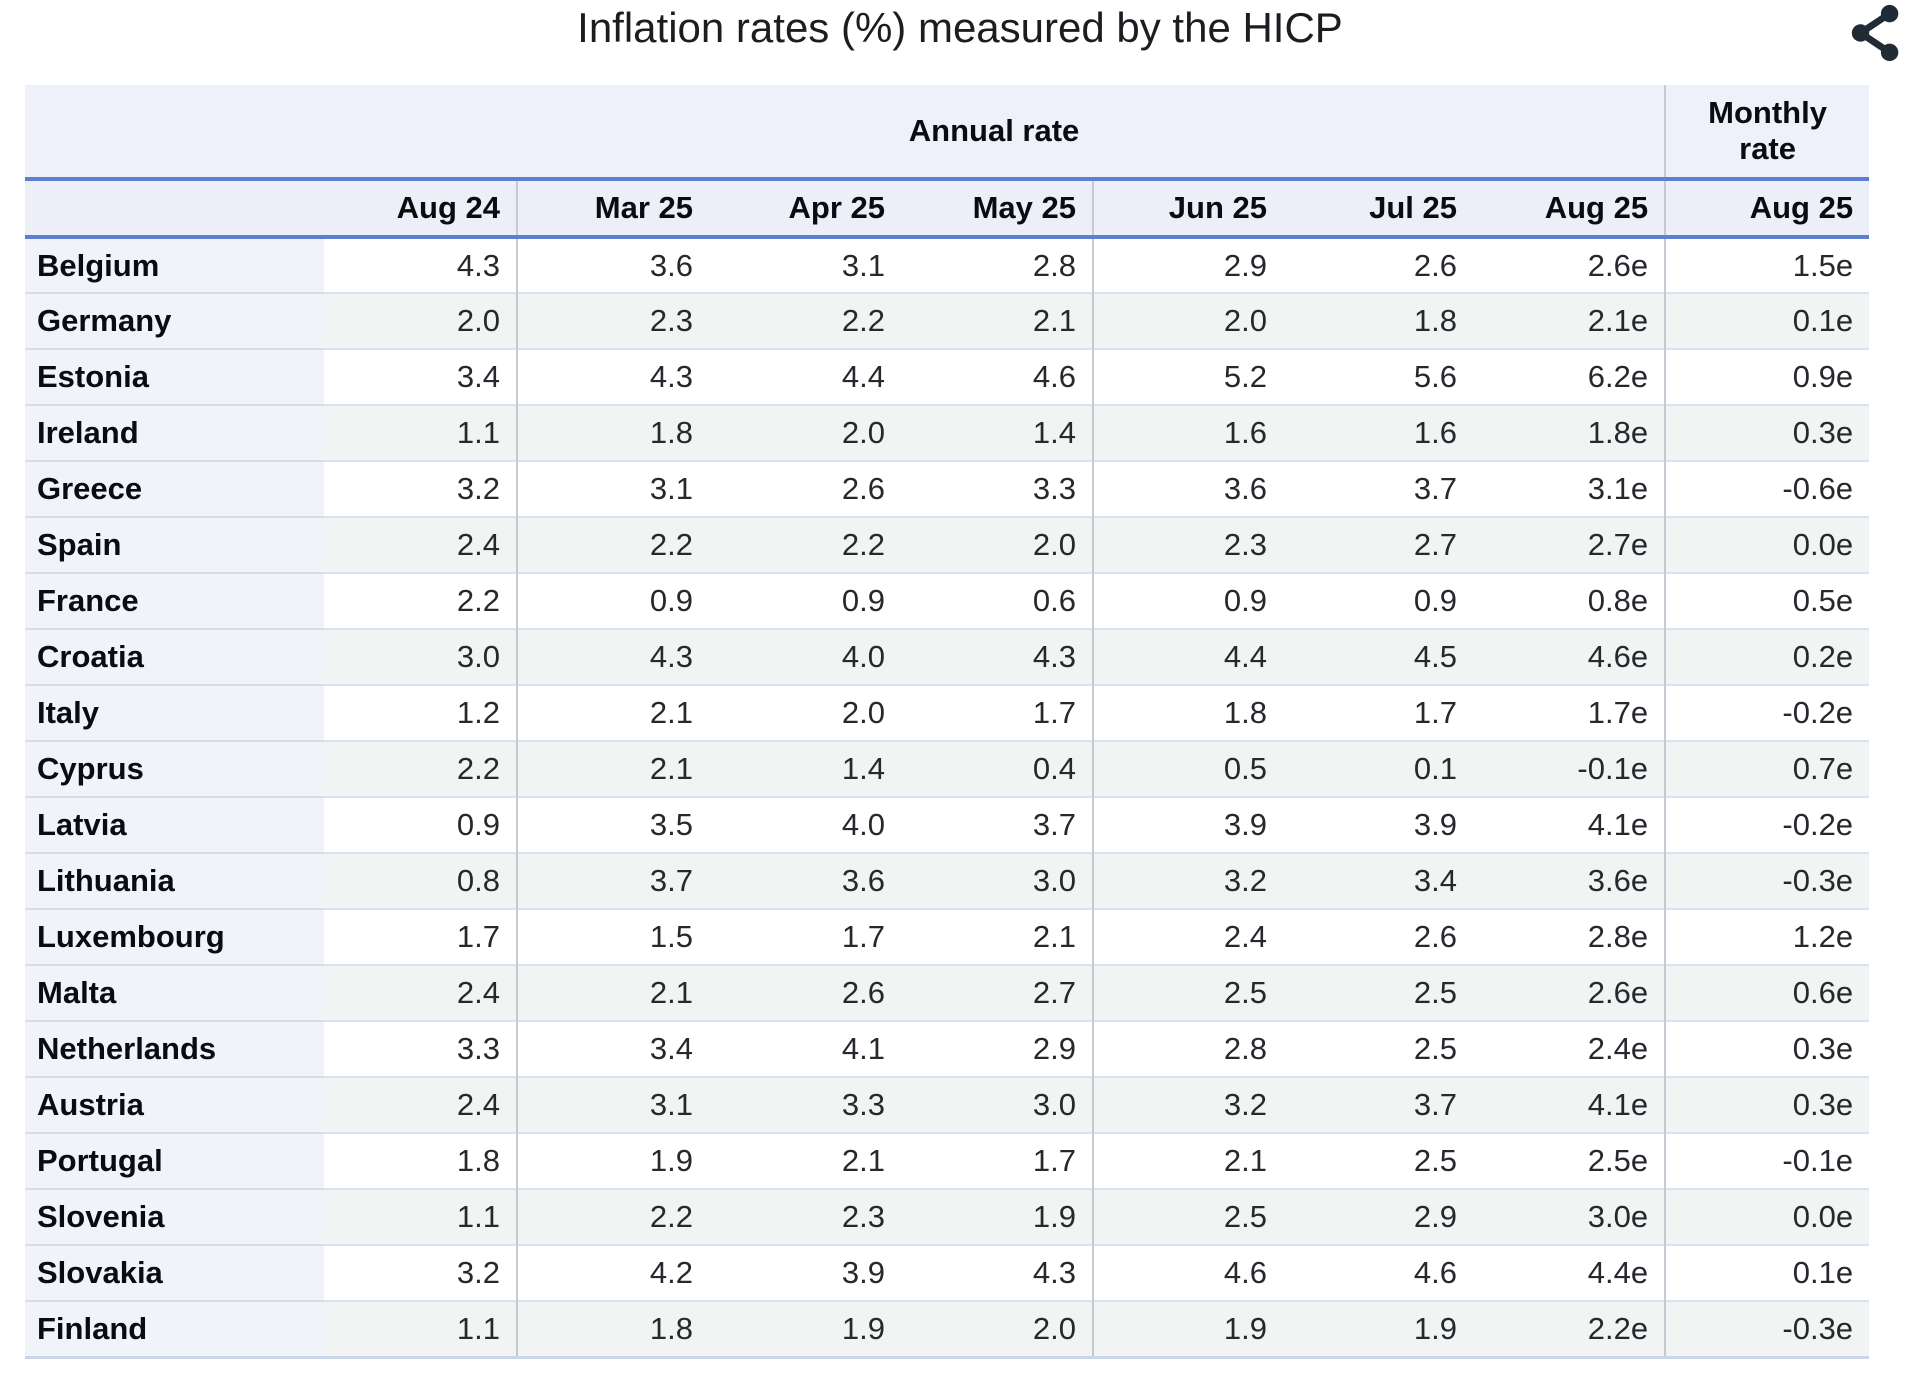 The height and width of the screenshot is (1378, 1920). Describe the element at coordinates (1570, 712) in the screenshot. I see `annual-rate-estimate-cell: 1.7e` at that location.